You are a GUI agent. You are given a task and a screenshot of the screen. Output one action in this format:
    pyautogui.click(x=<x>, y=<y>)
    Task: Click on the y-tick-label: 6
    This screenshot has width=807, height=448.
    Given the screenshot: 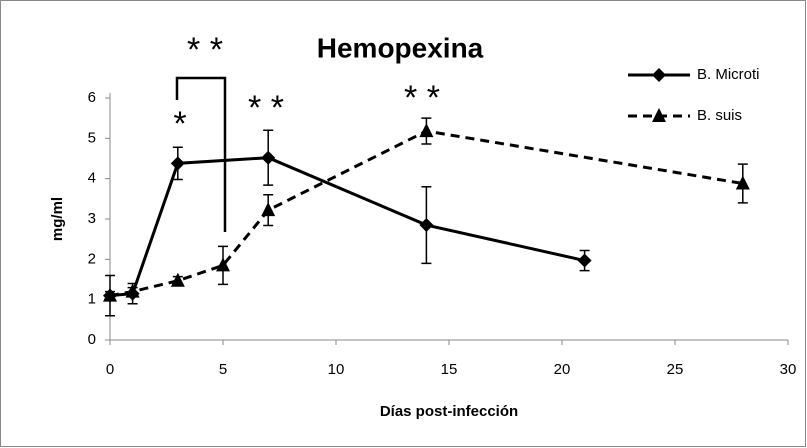 What is the action you would take?
    pyautogui.click(x=92, y=97)
    